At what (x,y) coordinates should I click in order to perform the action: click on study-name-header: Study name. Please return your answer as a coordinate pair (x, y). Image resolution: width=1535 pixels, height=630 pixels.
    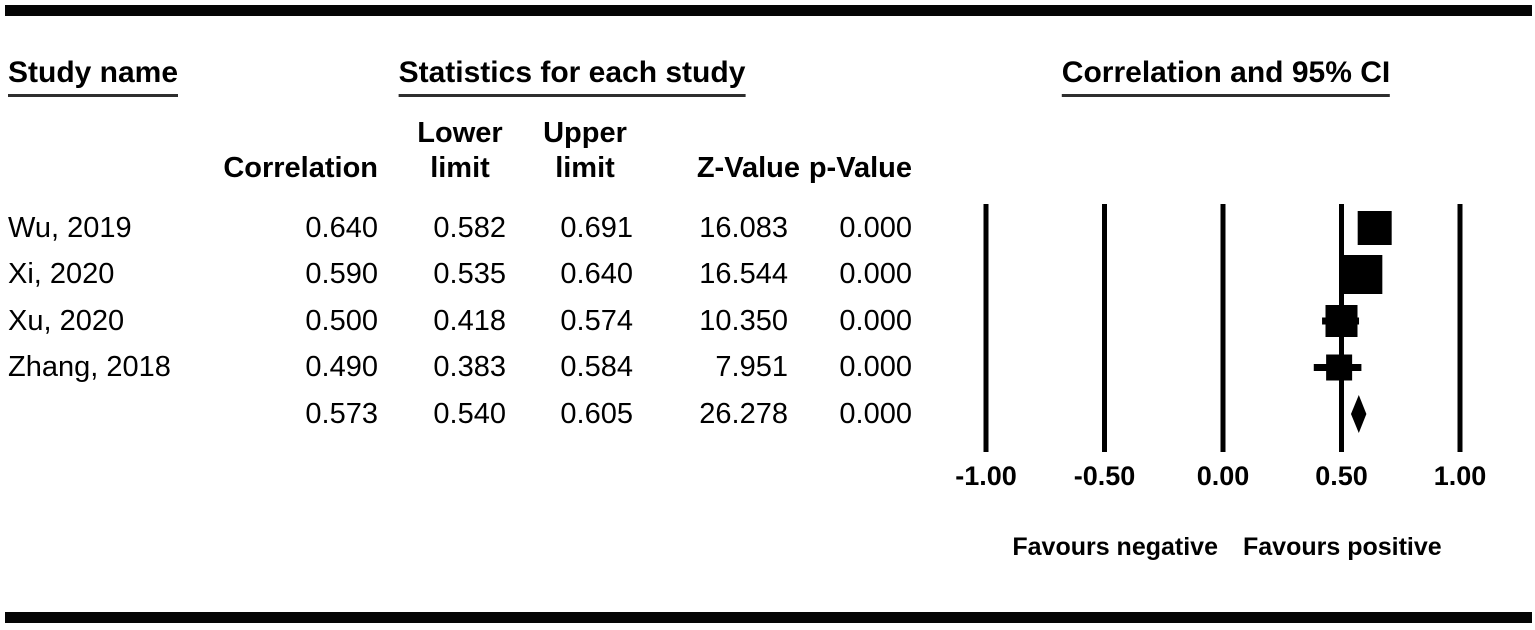
    Looking at the image, I should click on (93, 76).